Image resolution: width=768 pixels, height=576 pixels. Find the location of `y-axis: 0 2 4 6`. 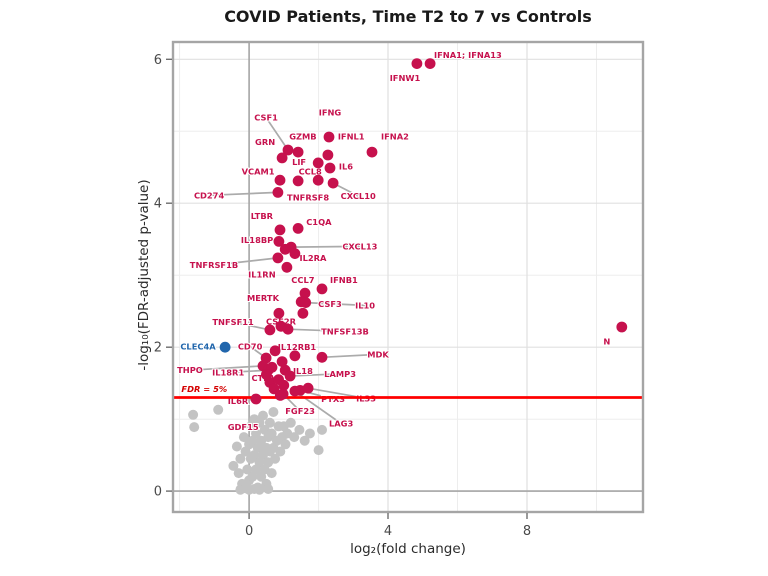

y-axis: 0 2 4 6 is located at coordinates (163, 276).